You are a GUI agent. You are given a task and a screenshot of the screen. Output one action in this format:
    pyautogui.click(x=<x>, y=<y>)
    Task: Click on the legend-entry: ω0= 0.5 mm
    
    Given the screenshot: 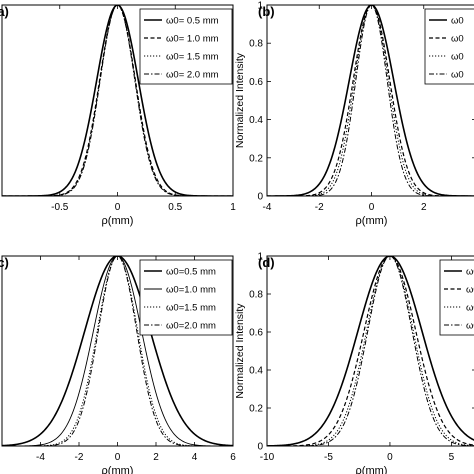 What is the action you would take?
    pyautogui.click(x=192, y=21)
    